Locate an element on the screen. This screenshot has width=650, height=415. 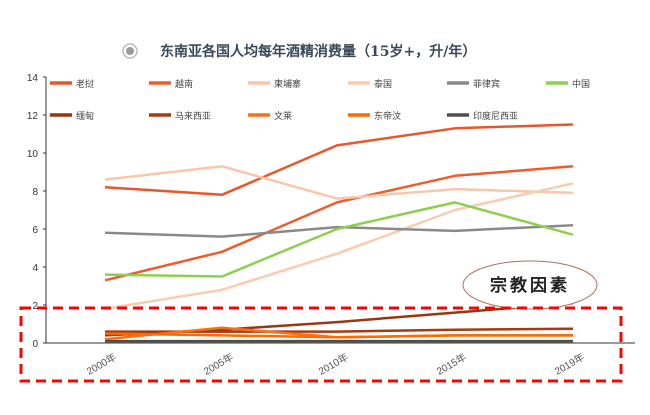
annotation-text: 宗教因素 is located at coordinates (530, 285).